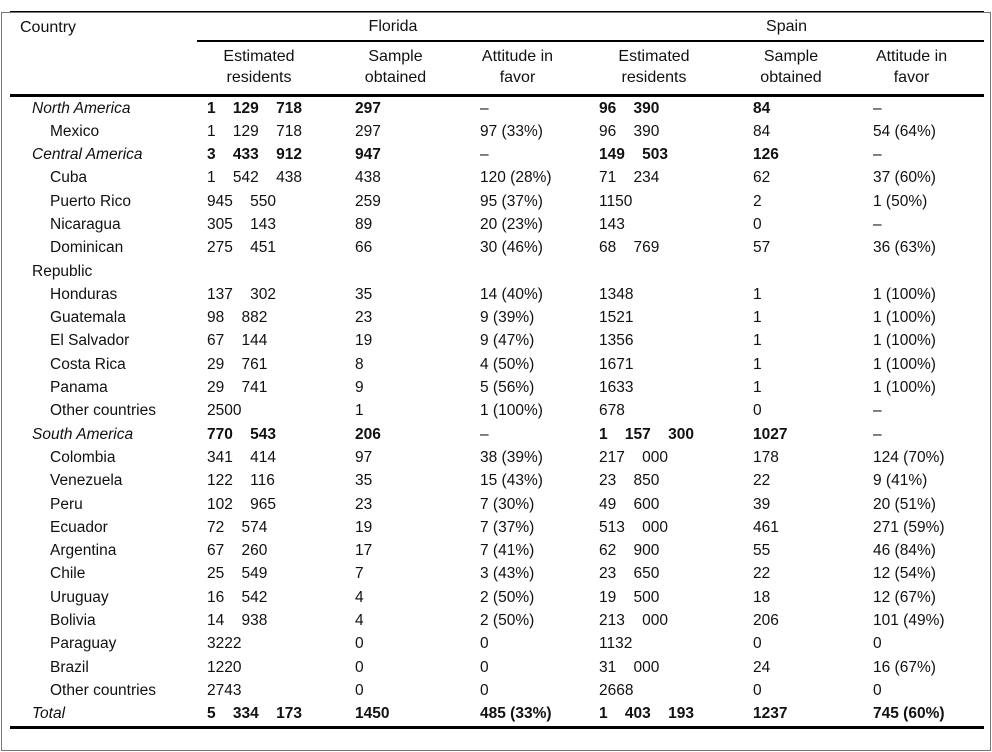 This screenshot has width=992, height=752. What do you see at coordinates (762, 667) in the screenshot?
I see `cell-sp-sample: 24` at bounding box center [762, 667].